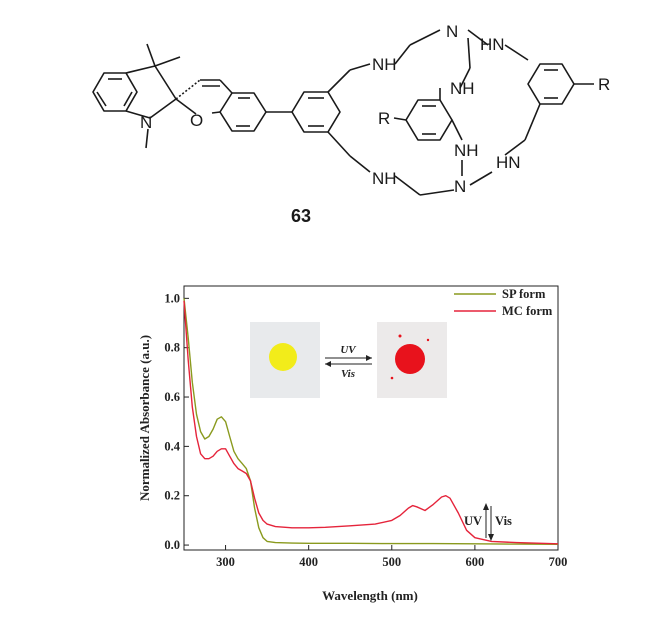 The height and width of the screenshot is (626, 661). Describe the element at coordinates (348, 350) in the screenshot. I see `uv-arrow-label: UV` at that location.